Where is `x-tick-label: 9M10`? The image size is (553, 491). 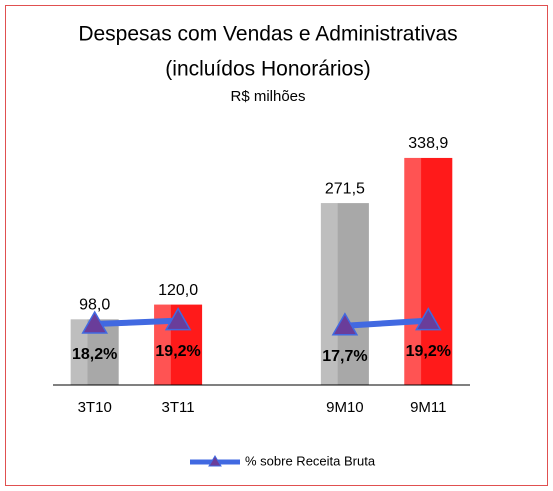 x-tick-label: 9M10 is located at coordinates (345, 407).